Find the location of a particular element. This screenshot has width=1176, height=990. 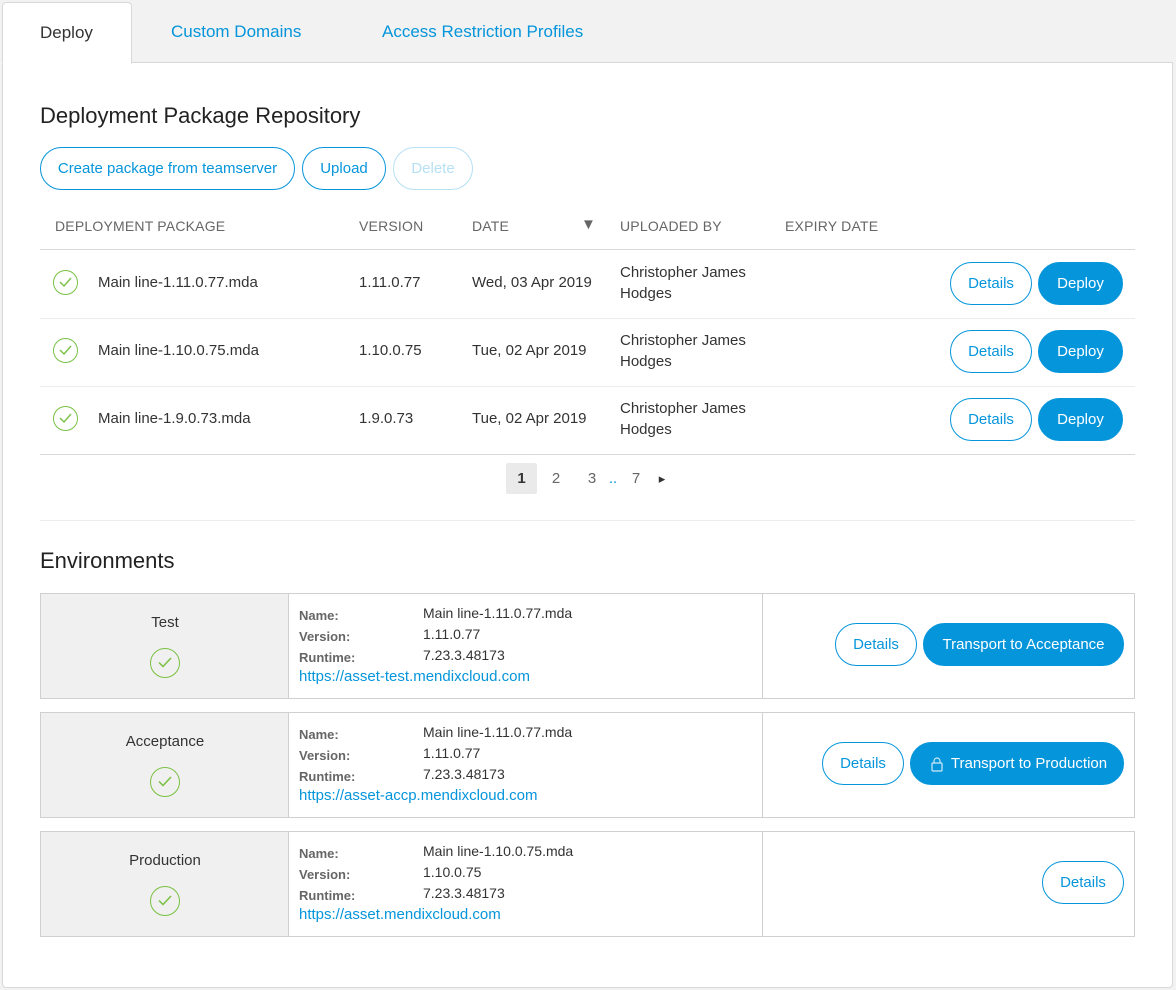

transport-to-production-label: Transport to Production is located at coordinates (1029, 763).